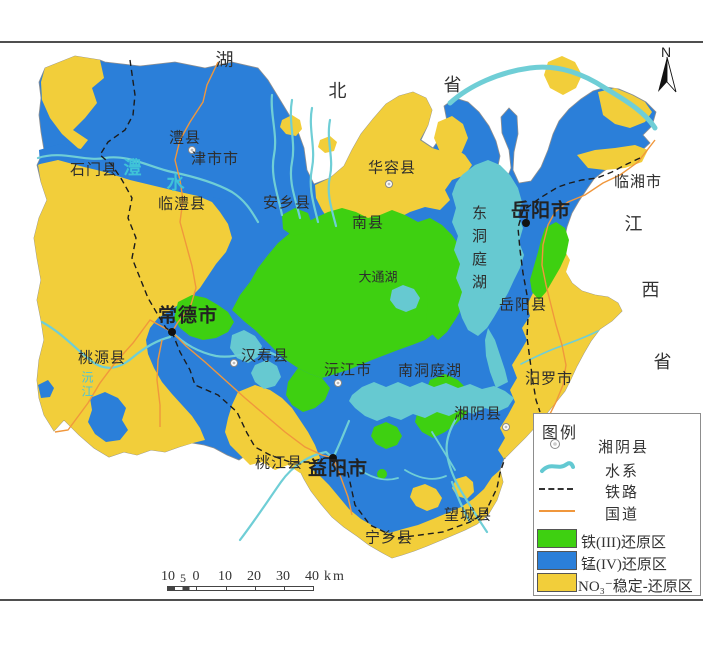 This screenshot has width=703, height=645. What do you see at coordinates (188, 316) in the screenshot?
I see `label-changdeshi: 常德市` at bounding box center [188, 316].